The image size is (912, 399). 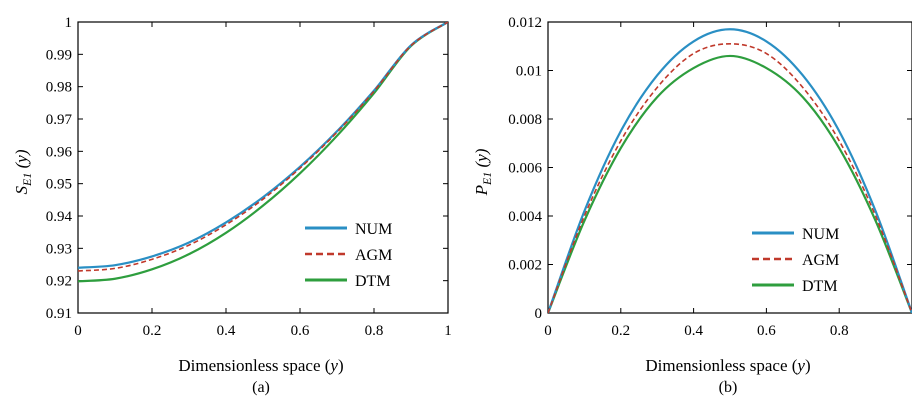 What do you see at coordinates (525, 120) in the screenshot?
I see `y-tick-label-b: 0.008` at bounding box center [525, 120].